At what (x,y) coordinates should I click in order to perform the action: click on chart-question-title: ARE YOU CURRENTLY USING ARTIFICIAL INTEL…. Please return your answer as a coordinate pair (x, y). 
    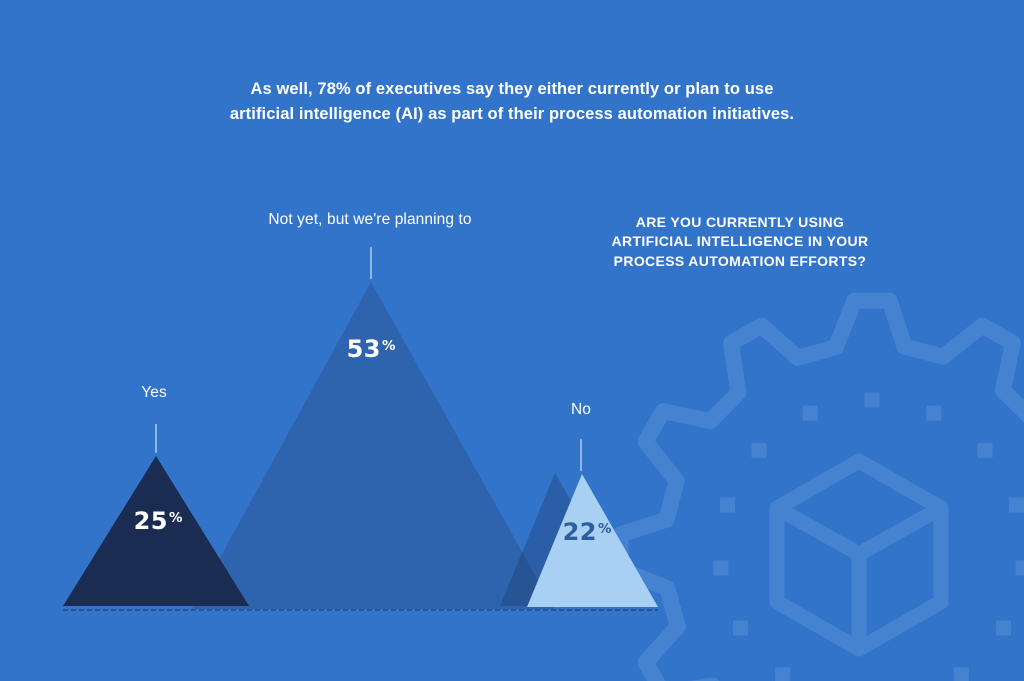
    Looking at the image, I should click on (740, 242).